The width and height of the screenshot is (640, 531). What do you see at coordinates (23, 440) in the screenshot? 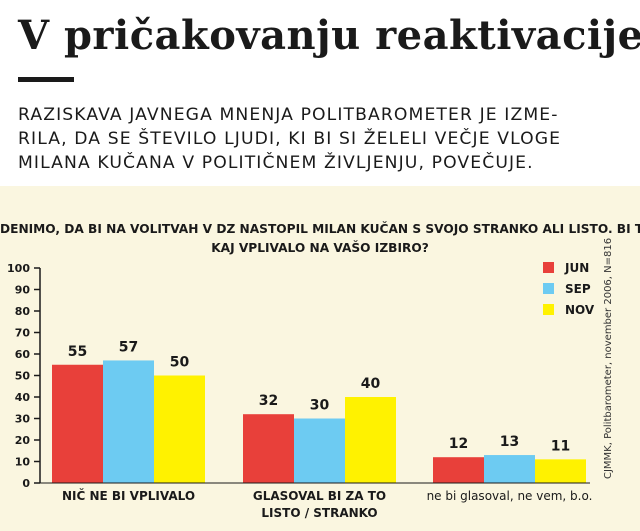
I see `y-tick-label: 20` at bounding box center [23, 440].